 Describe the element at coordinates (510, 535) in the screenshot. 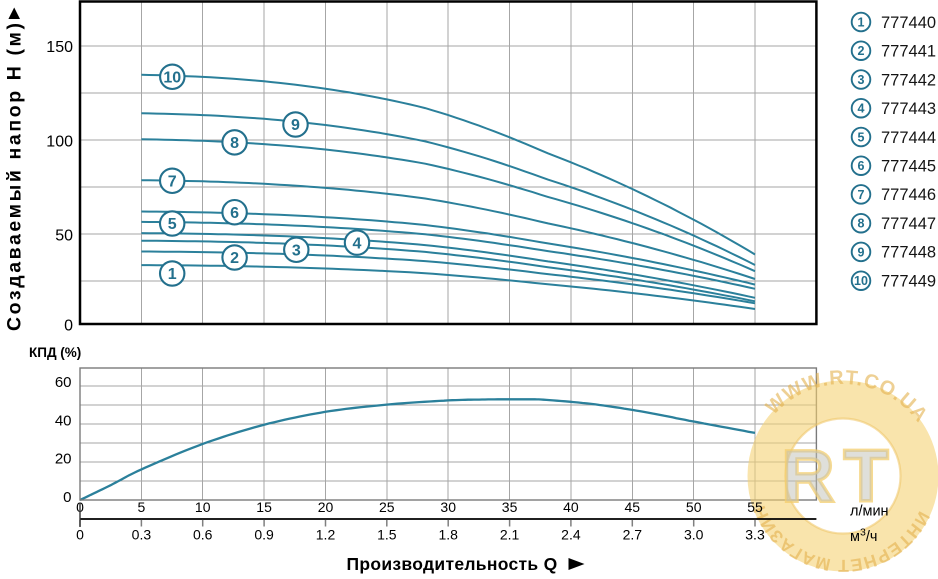

I see `svg-text: 2.1` at that location.